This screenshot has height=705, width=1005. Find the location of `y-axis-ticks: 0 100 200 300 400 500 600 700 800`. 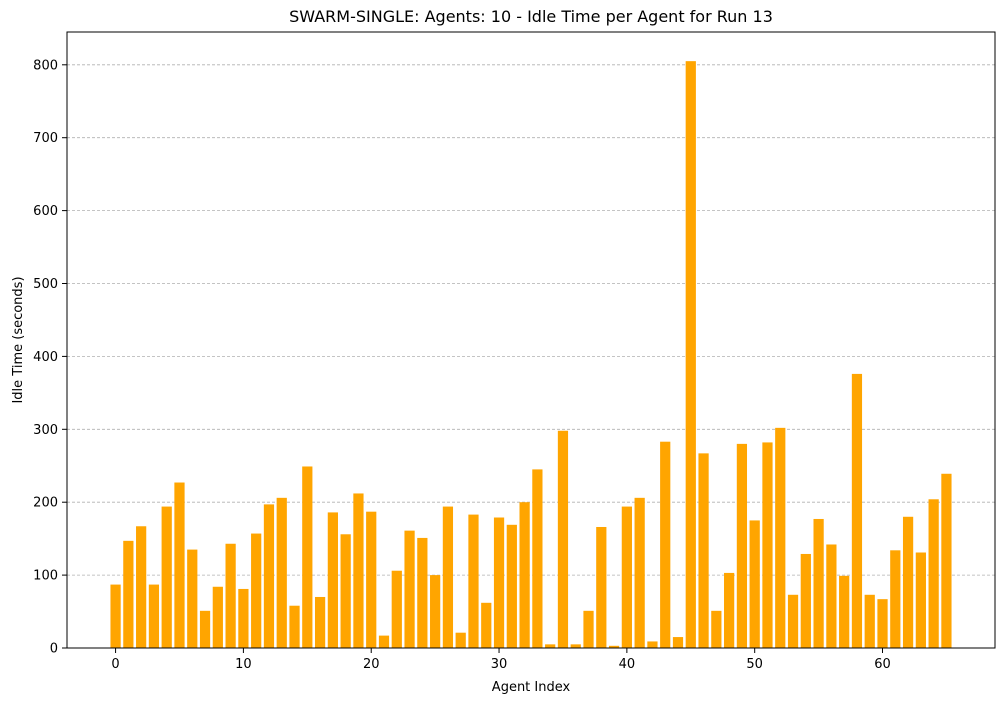

y-axis-ticks: 0 100 200 300 400 500 600 700 800 is located at coordinates (50, 357).